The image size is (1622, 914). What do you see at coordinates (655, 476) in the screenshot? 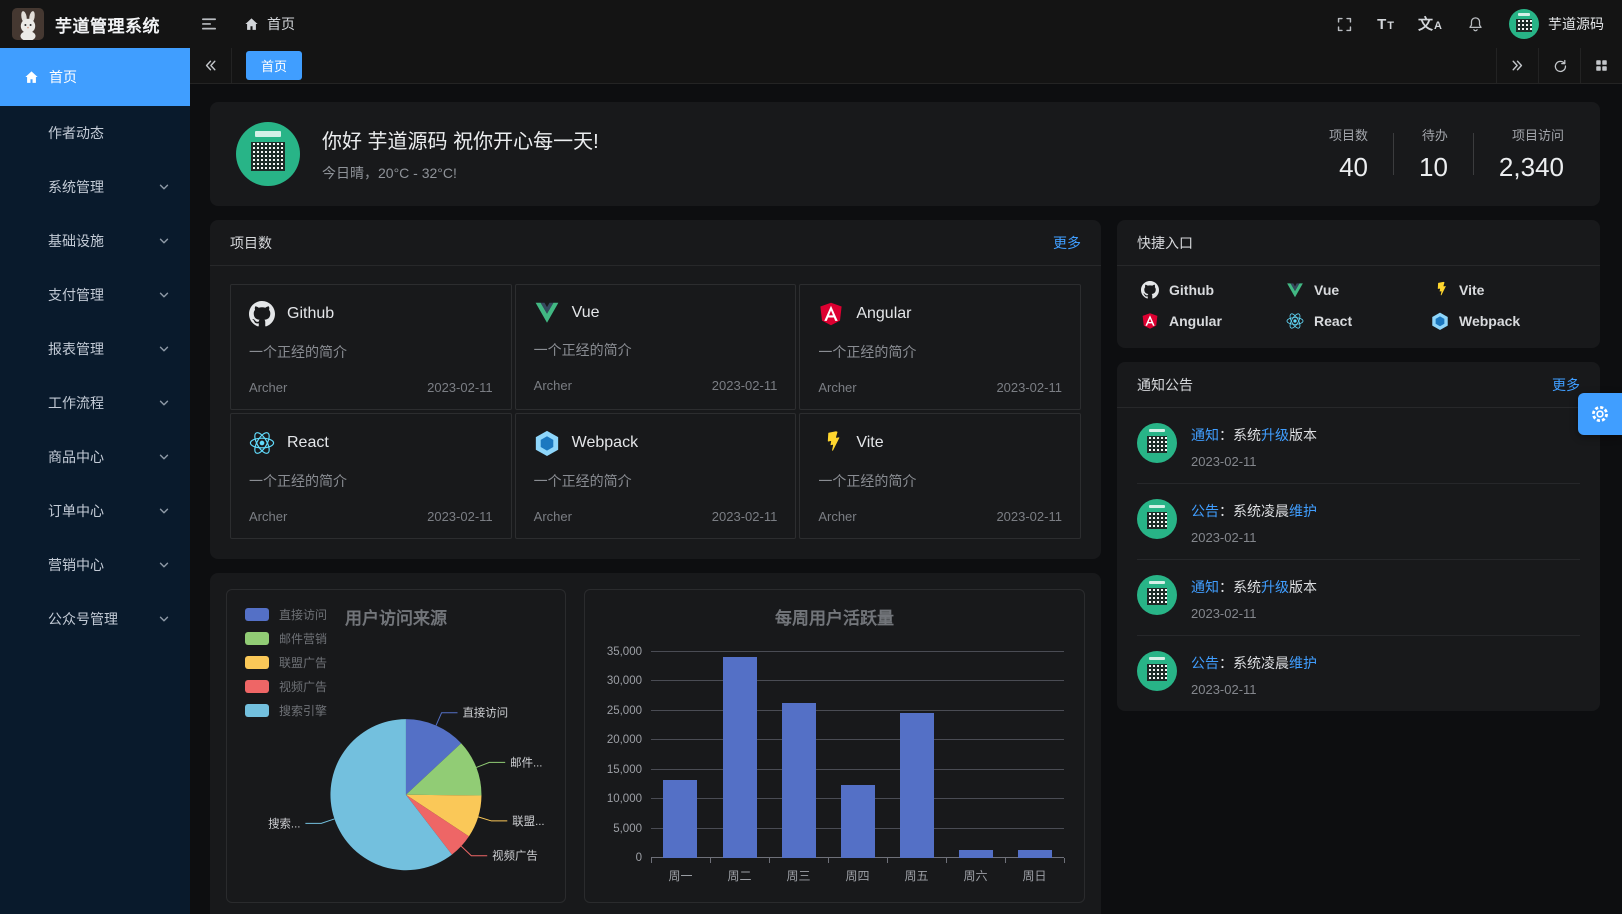
I see `project-card-webpack: Webpack 一个正经的简介 Archer 2023-02-11` at bounding box center [655, 476].